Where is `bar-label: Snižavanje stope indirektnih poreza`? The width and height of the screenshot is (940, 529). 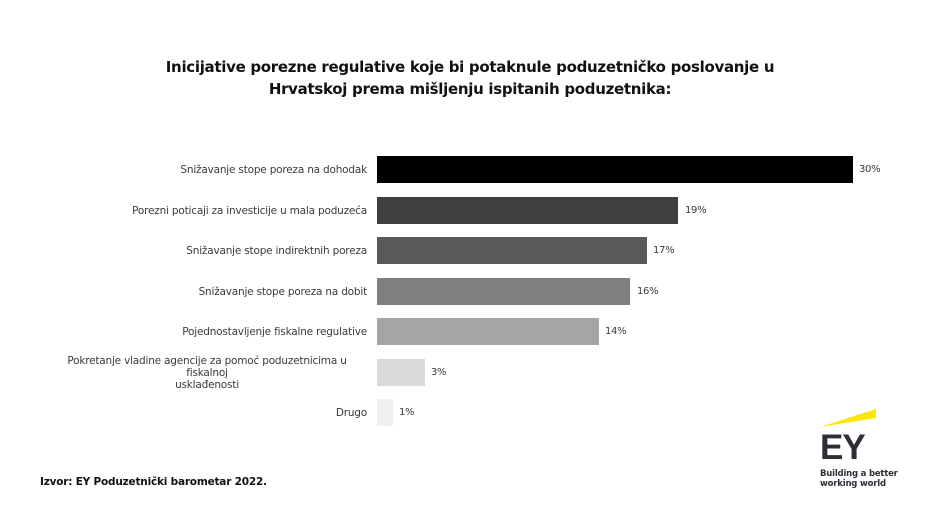
bar-label: Snižavanje stope indirektnih poreza is located at coordinates (276, 250).